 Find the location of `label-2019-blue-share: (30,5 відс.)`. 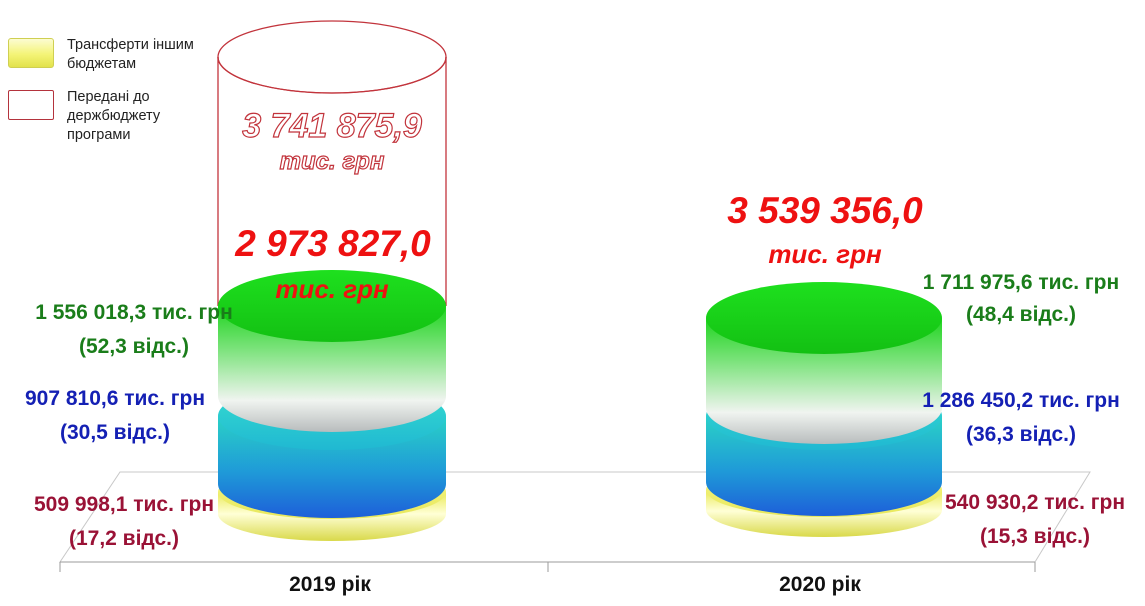

label-2019-blue-share: (30,5 відс.) is located at coordinates (114, 432).